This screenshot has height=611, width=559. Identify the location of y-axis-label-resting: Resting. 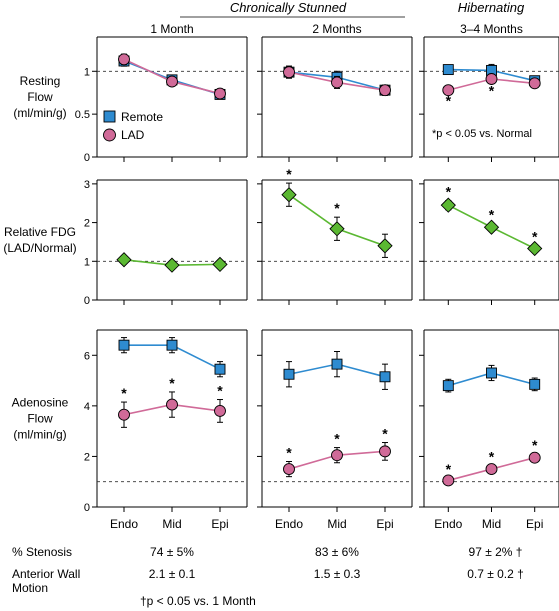
(40, 81).